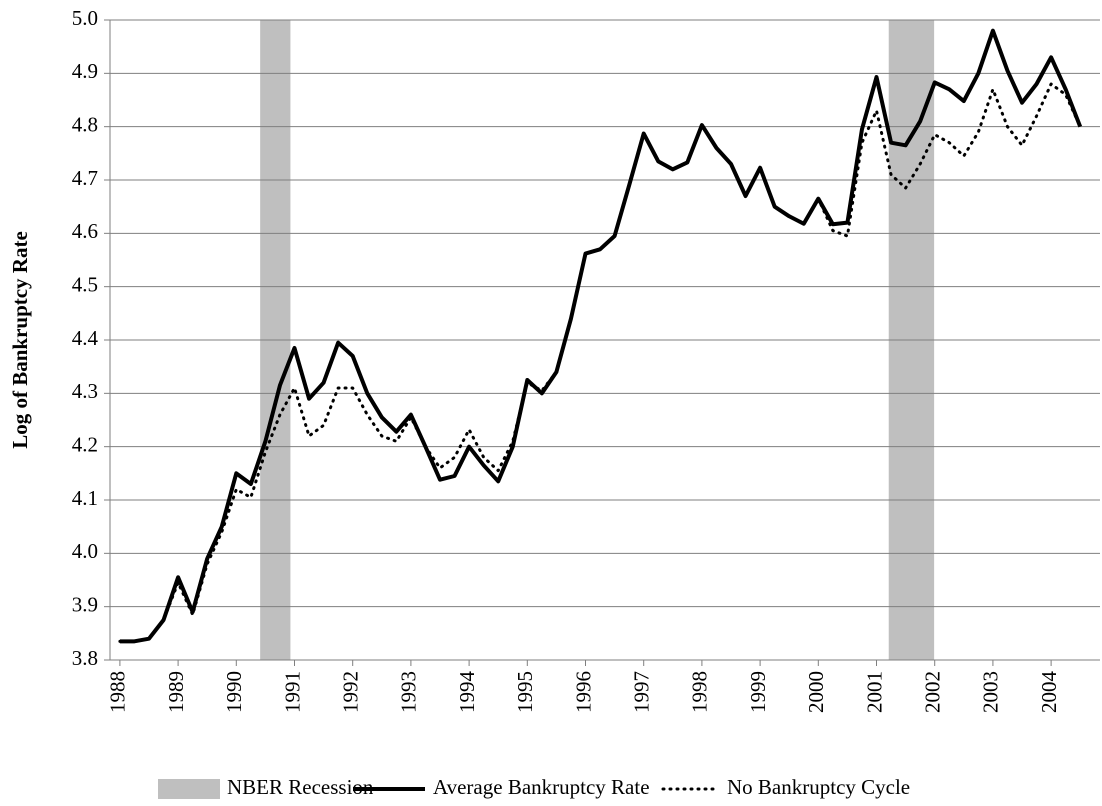 Image resolution: width=1102 pixels, height=806 pixels. What do you see at coordinates (583, 692) in the screenshot?
I see `x-tick-label: 1996` at bounding box center [583, 692].